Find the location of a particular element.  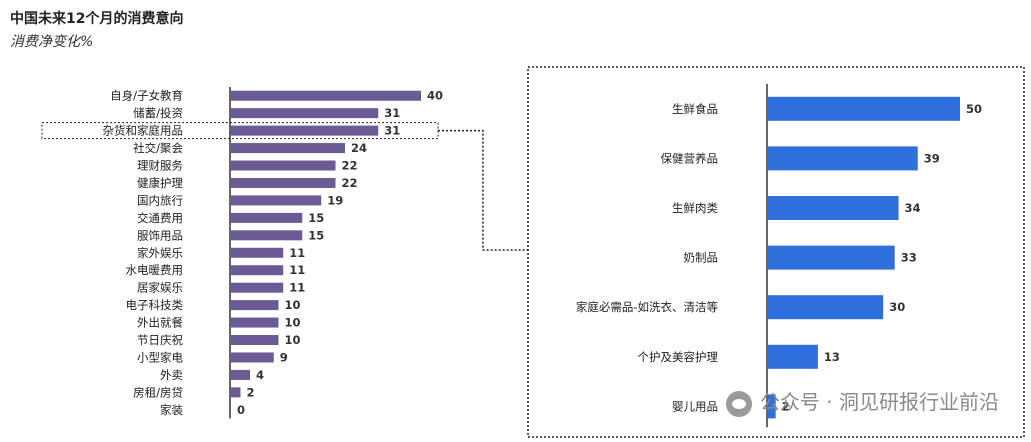

watermark: 公众号 · 洞见研报行业前沿 is located at coordinates (862, 401).